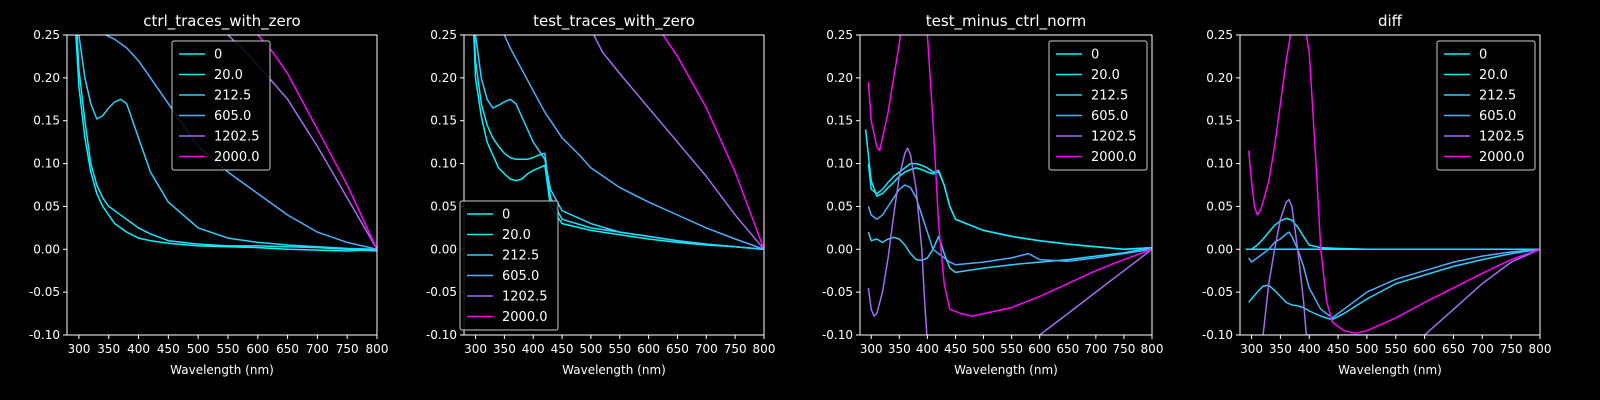 The height and width of the screenshot is (400, 1600). Describe the element at coordinates (509, 265) in the screenshot. I see `legend-box` at that location.